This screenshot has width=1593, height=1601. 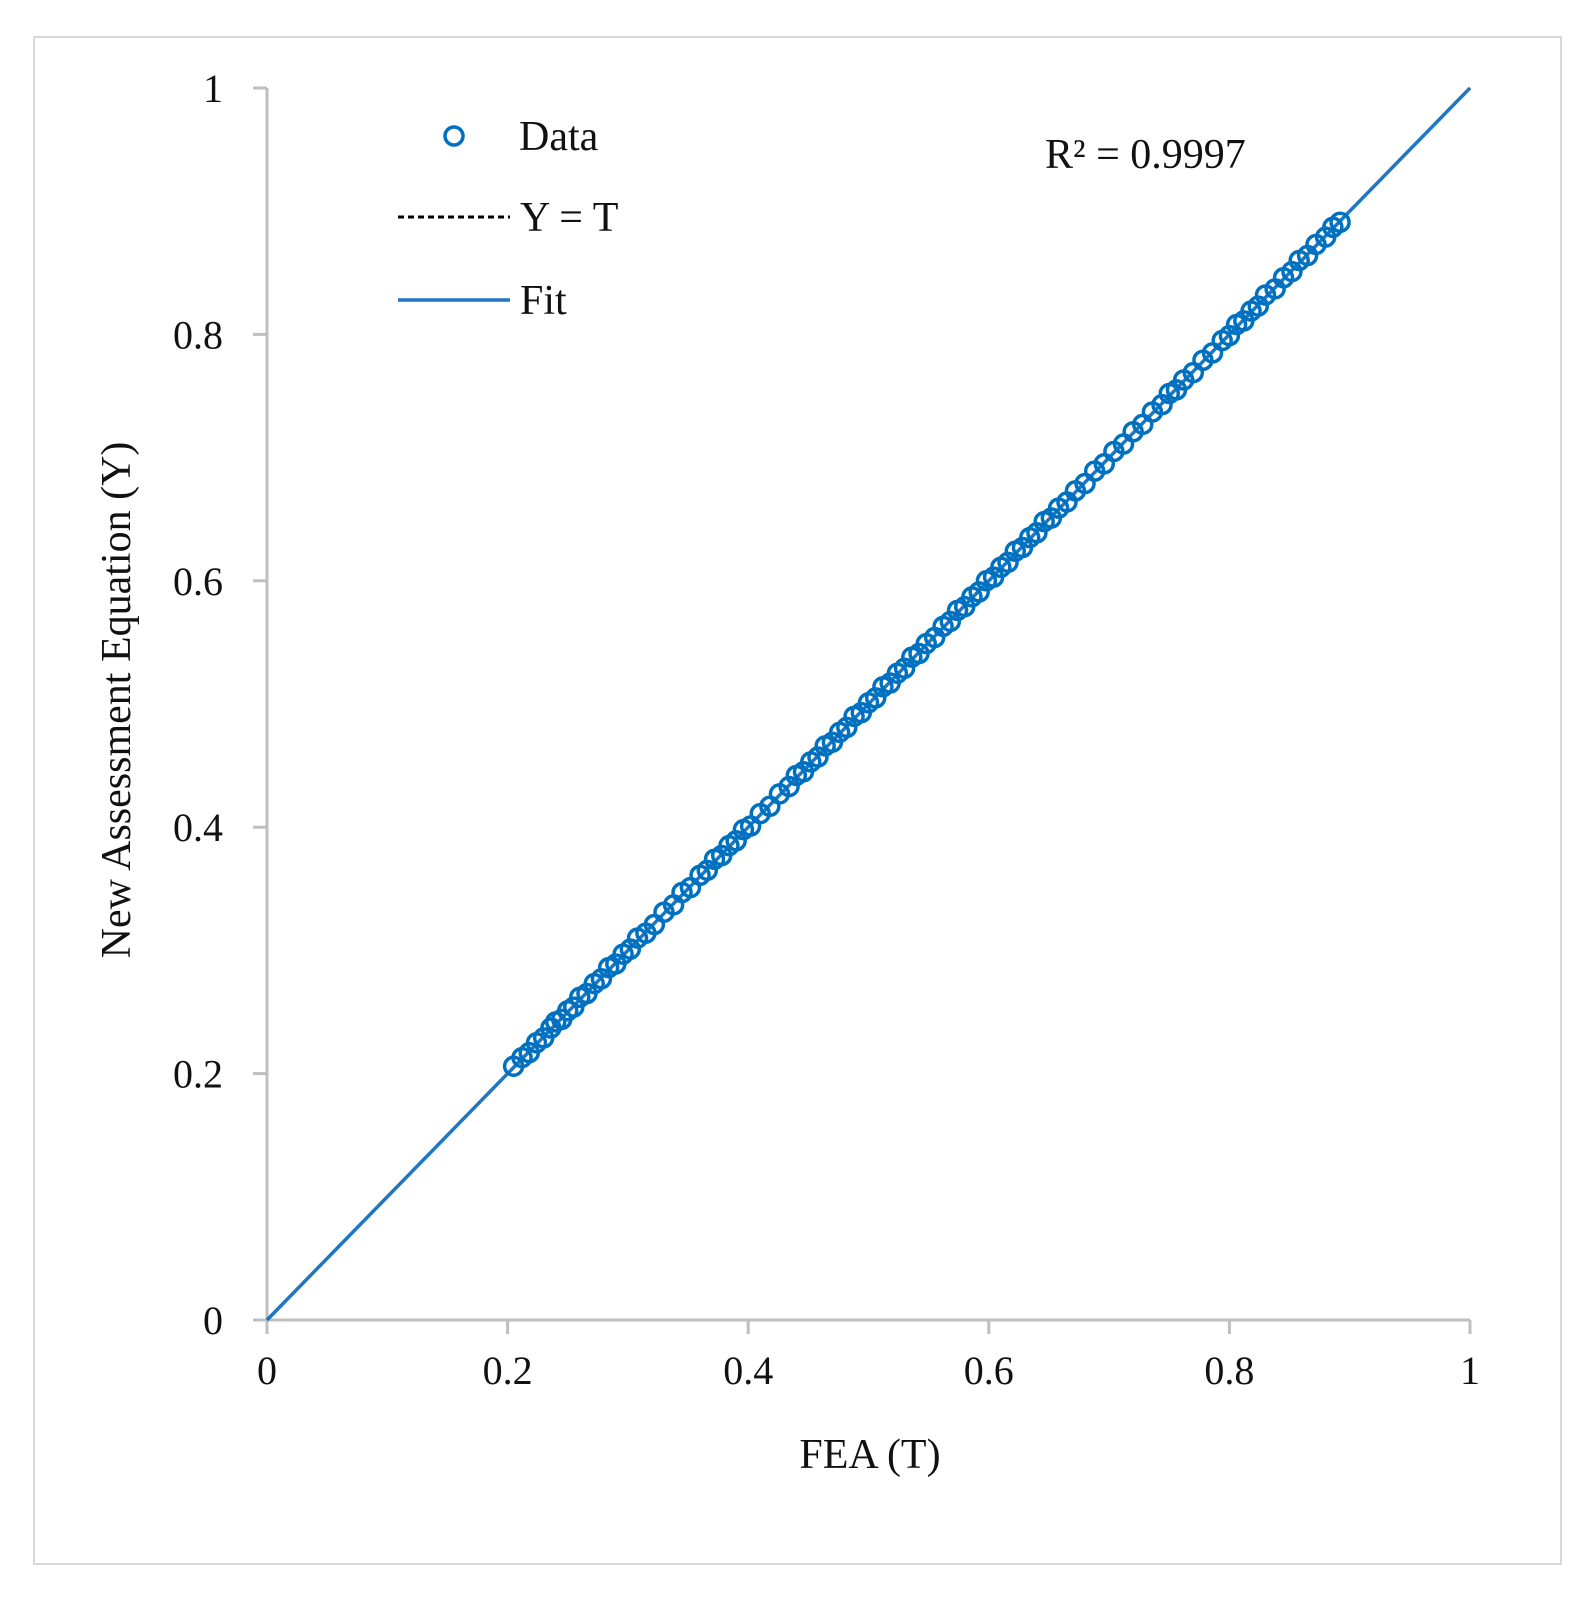 What do you see at coordinates (508, 219) in the screenshot?
I see `legend: Data Y = T Fit` at bounding box center [508, 219].